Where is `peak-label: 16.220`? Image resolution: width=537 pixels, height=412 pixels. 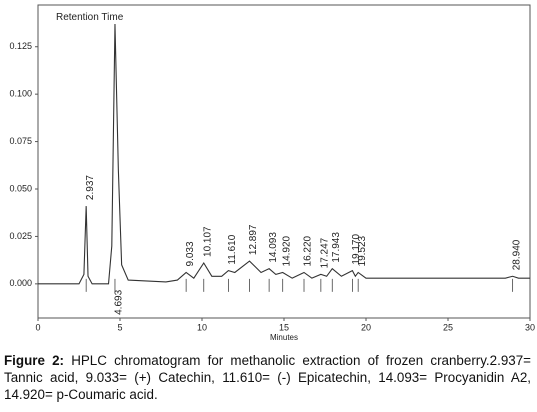
peak-label: 16.220 is located at coordinates (308, 250).